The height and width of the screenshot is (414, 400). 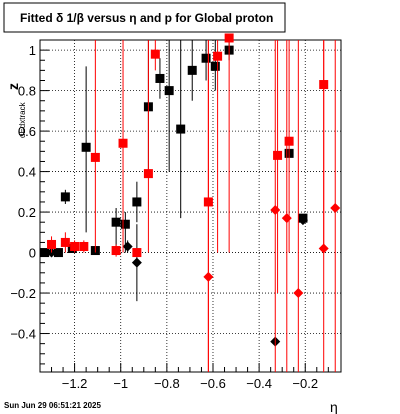 I want to click on x-tick-label: −0.4, so click(x=259, y=383).